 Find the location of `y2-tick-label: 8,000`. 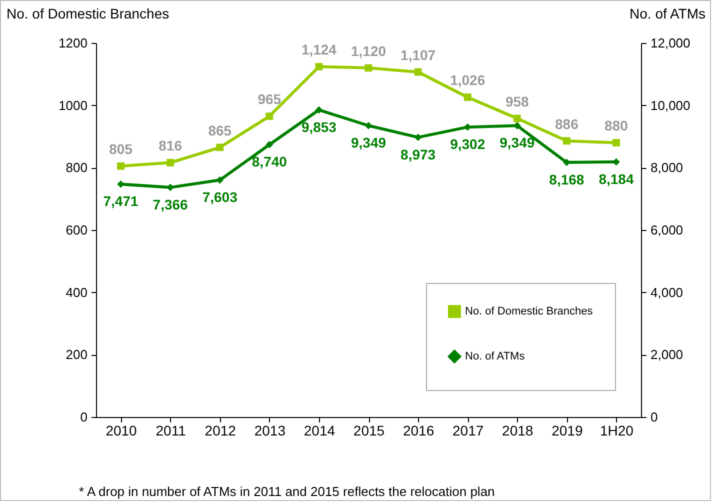

y2-tick-label: 8,000 is located at coordinates (667, 168).